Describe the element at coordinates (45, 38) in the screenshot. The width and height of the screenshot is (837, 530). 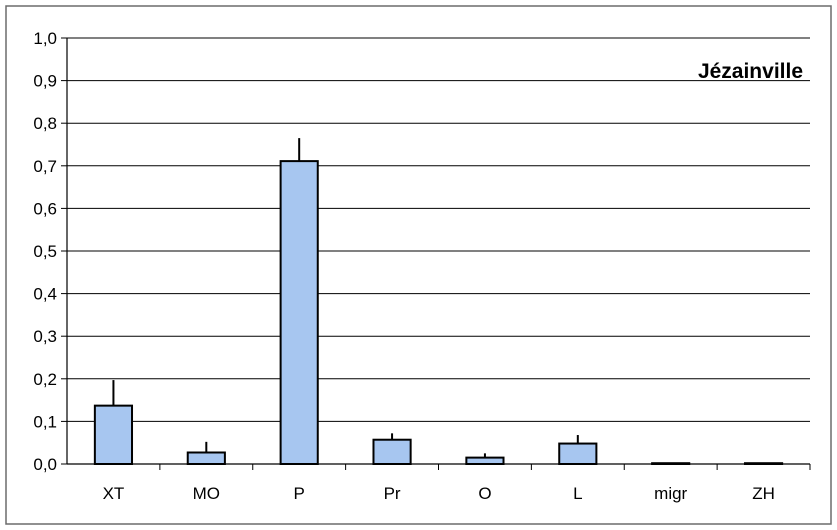
I see `y-tick-label: 1,0` at that location.